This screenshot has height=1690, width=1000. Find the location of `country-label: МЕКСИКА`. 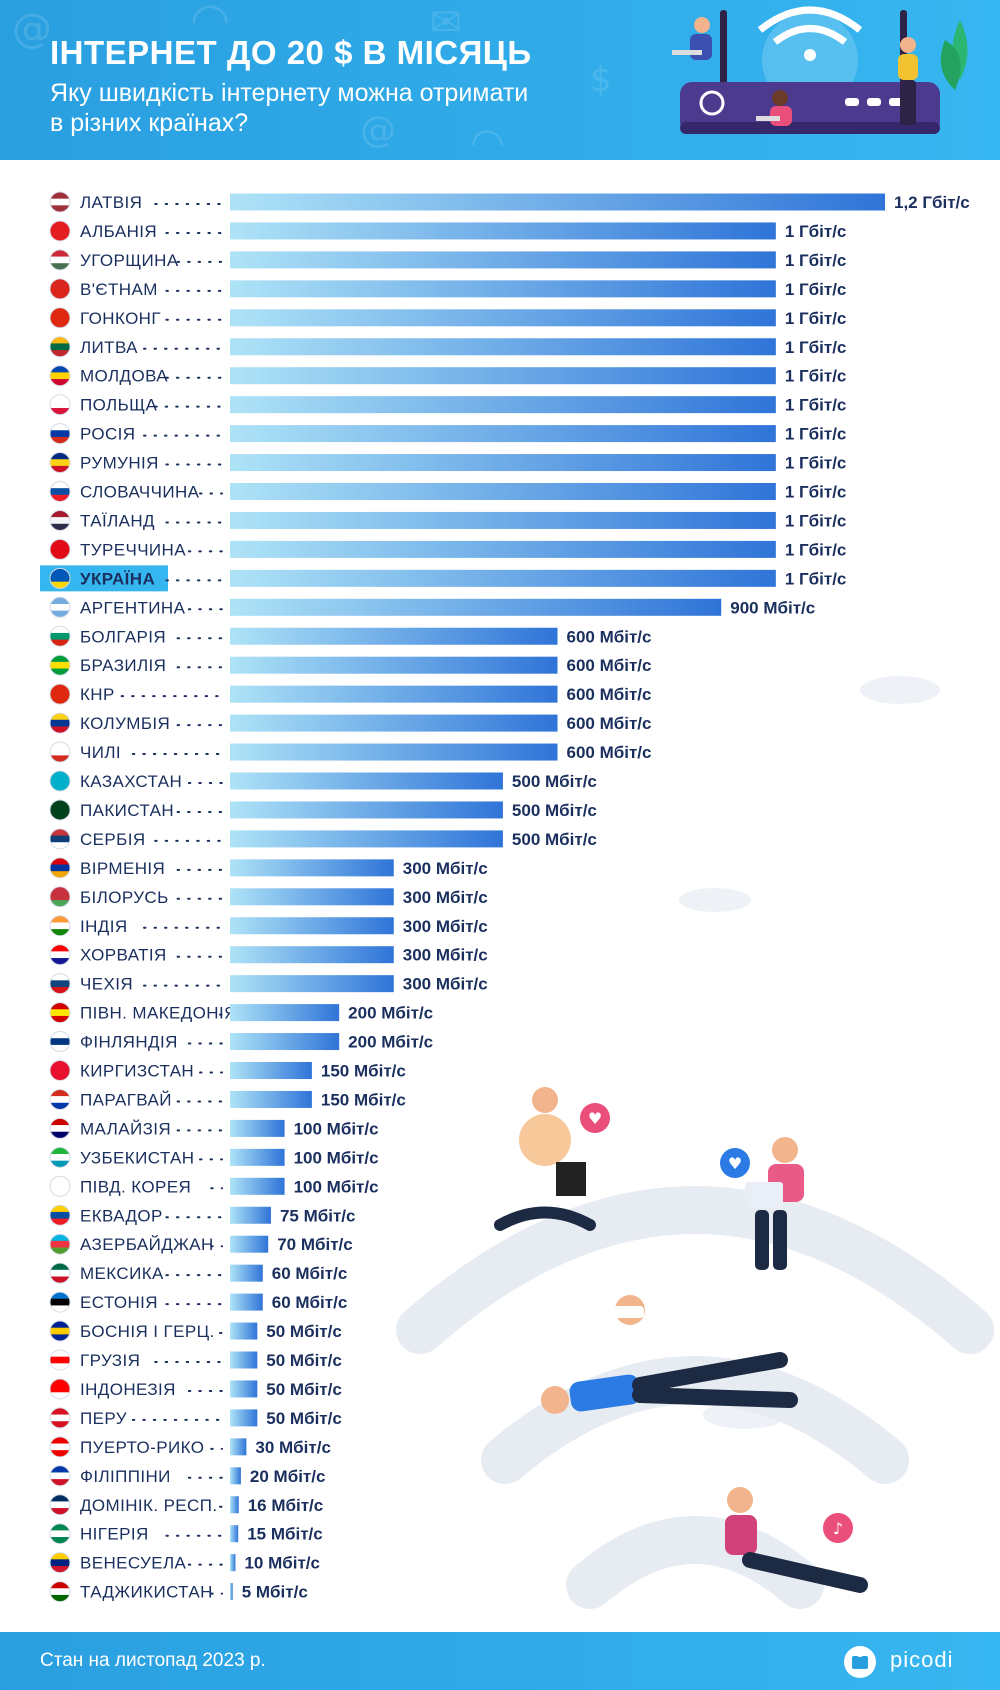

country-label: МЕКСИКА is located at coordinates (122, 1273).